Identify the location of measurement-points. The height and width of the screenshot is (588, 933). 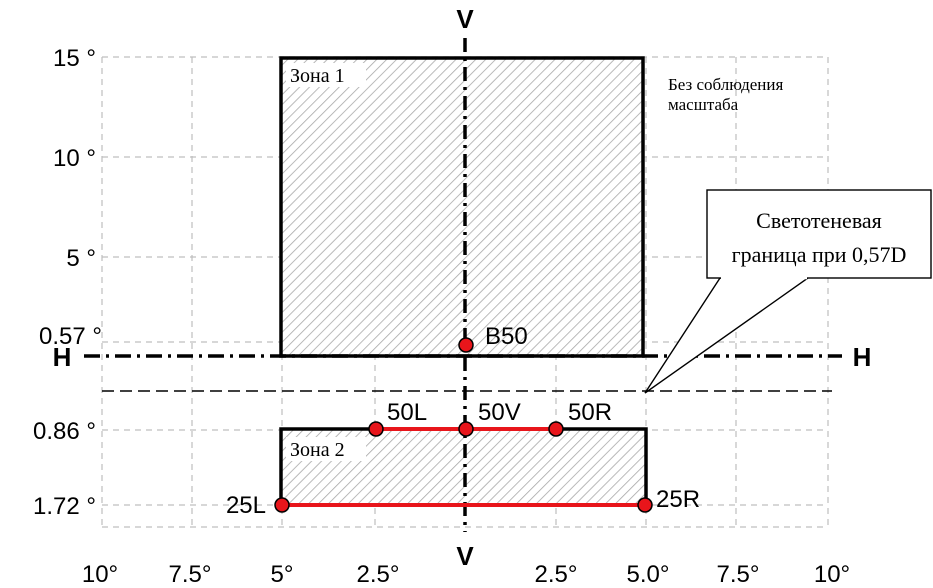
(463, 425).